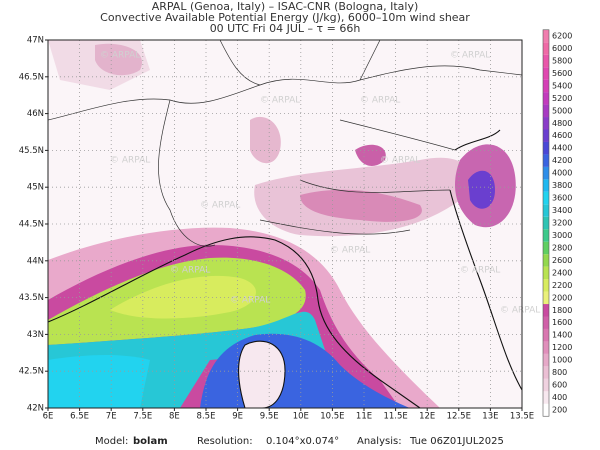 The image size is (600, 450). Describe the element at coordinates (562, 73) in the screenshot. I see `colorbar-label: 5600` at that location.